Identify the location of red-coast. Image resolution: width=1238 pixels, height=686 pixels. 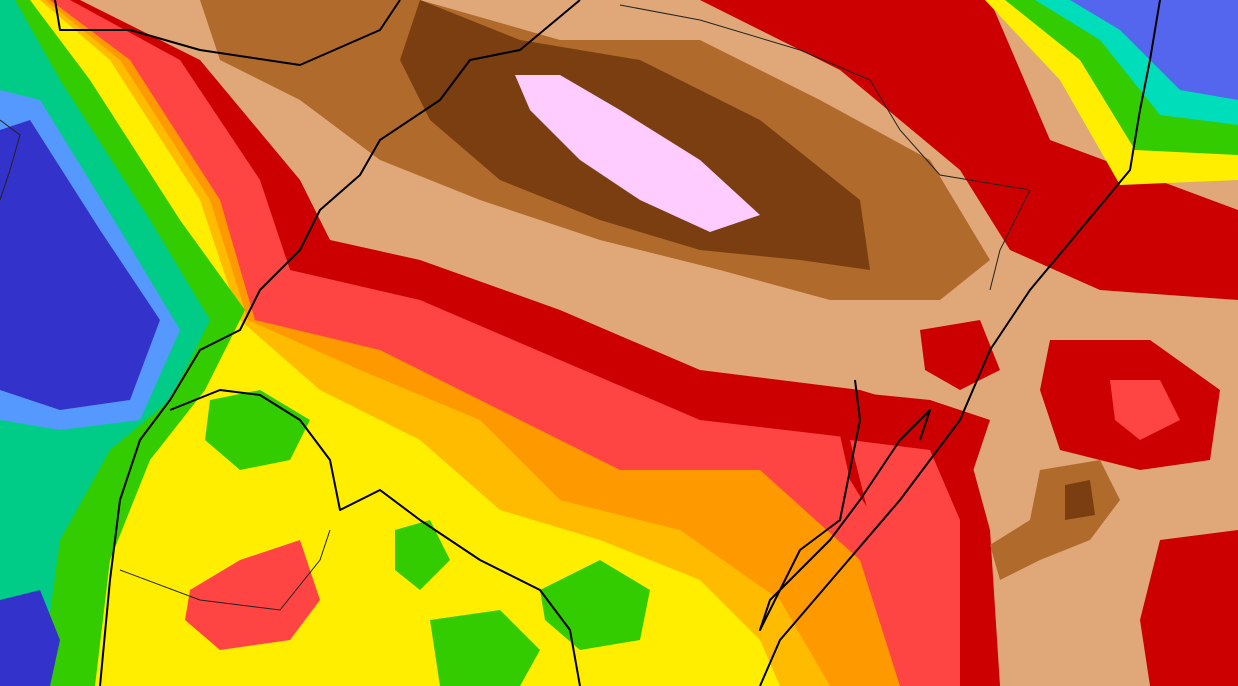
(905, 563).